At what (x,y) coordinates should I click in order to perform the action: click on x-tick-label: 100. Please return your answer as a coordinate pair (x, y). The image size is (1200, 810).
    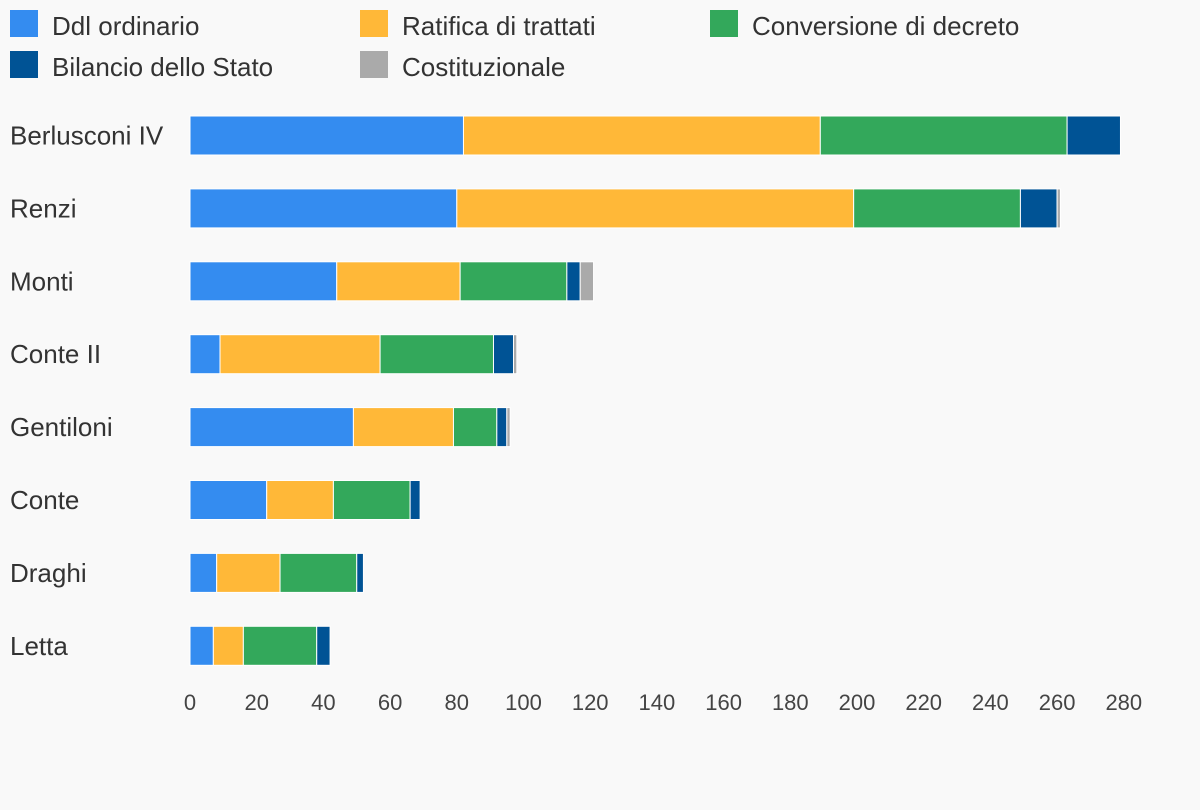
    Looking at the image, I should click on (523, 702).